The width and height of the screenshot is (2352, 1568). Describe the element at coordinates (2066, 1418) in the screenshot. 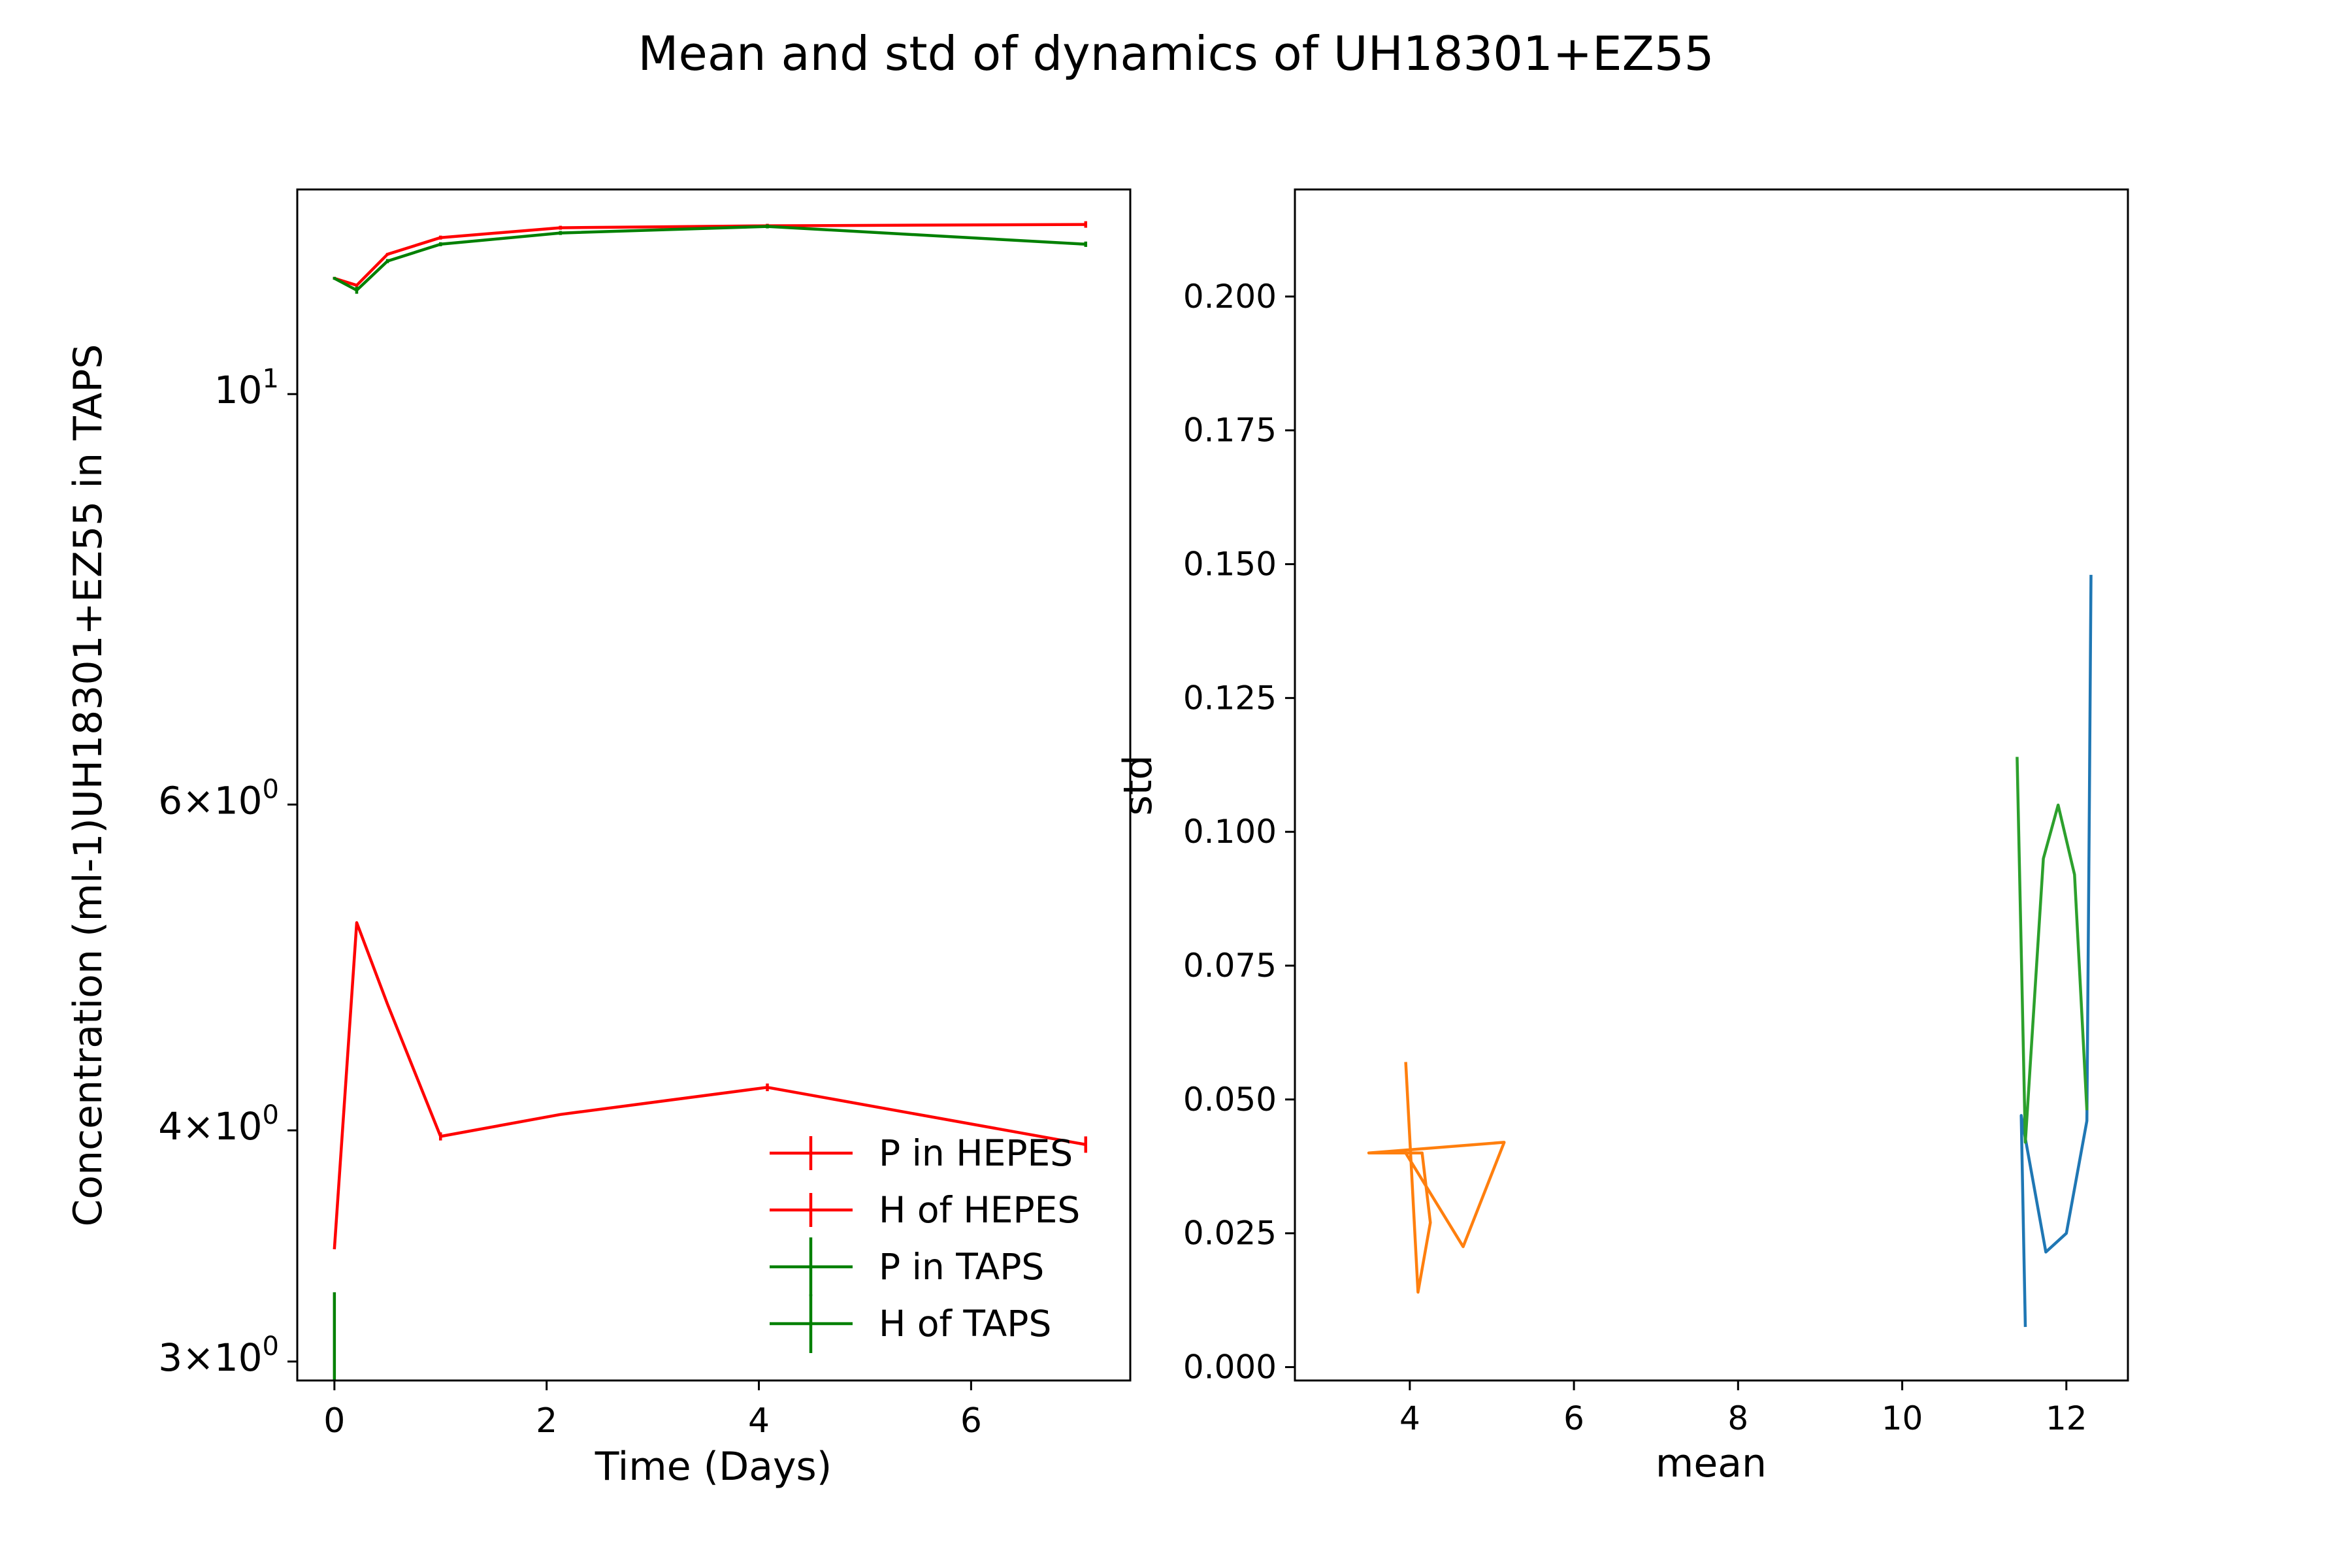

I see `x-tick-label: 12` at that location.